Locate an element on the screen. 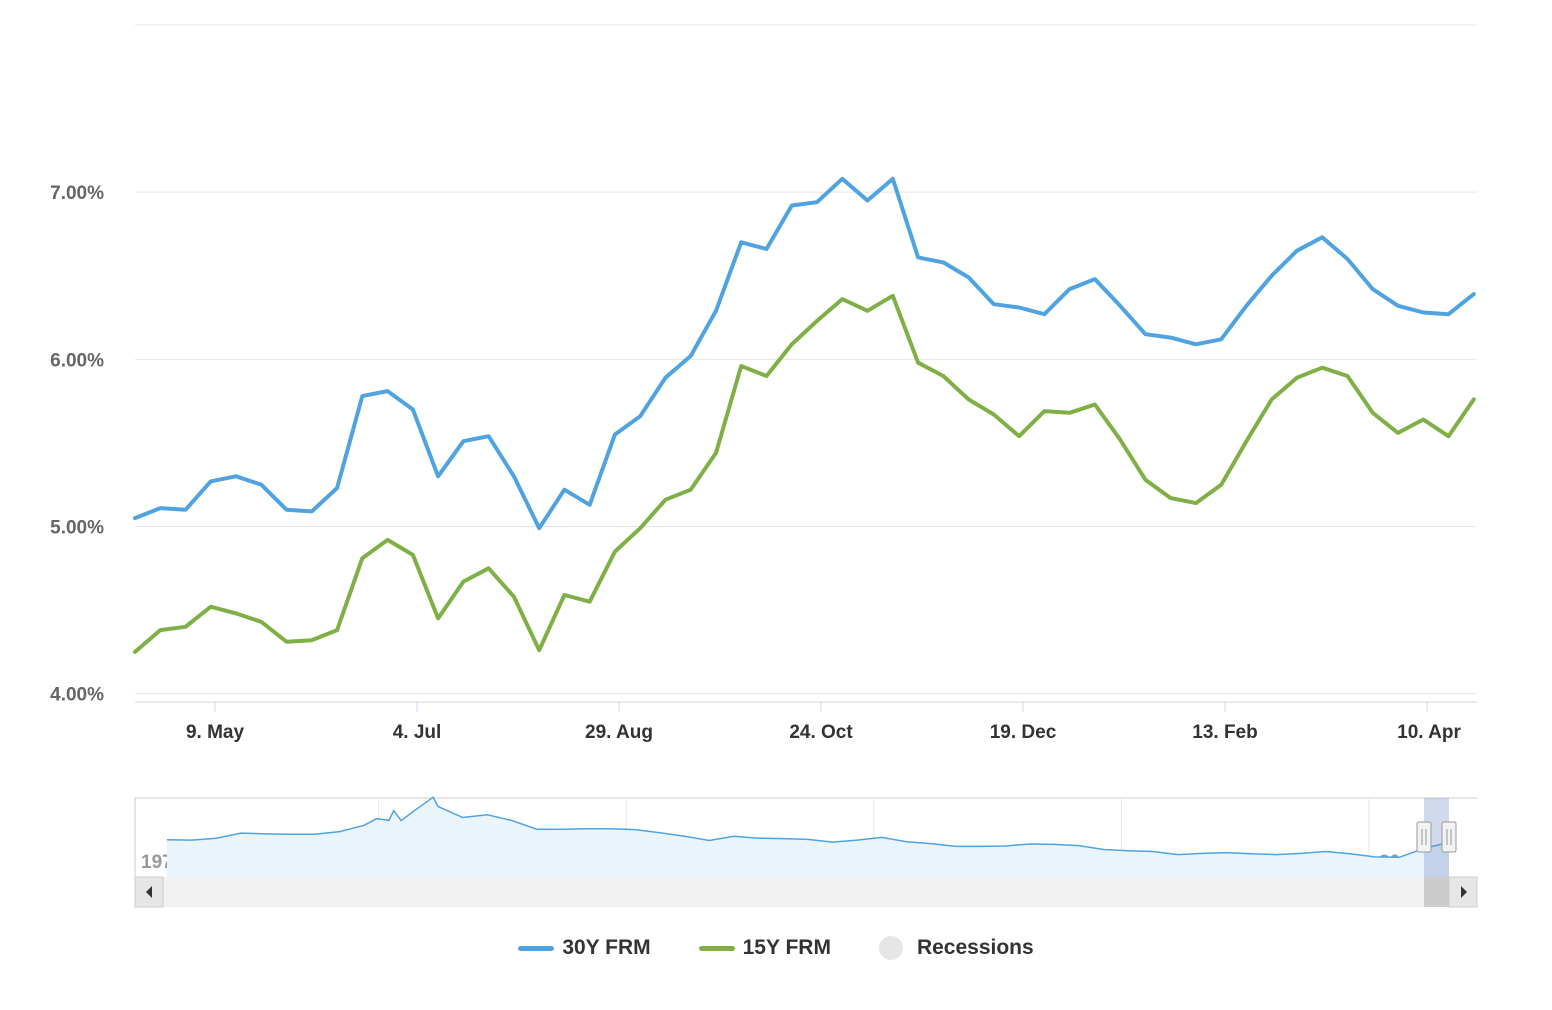 The width and height of the screenshot is (1552, 1010). navigator-handle-right is located at coordinates (1449, 837).